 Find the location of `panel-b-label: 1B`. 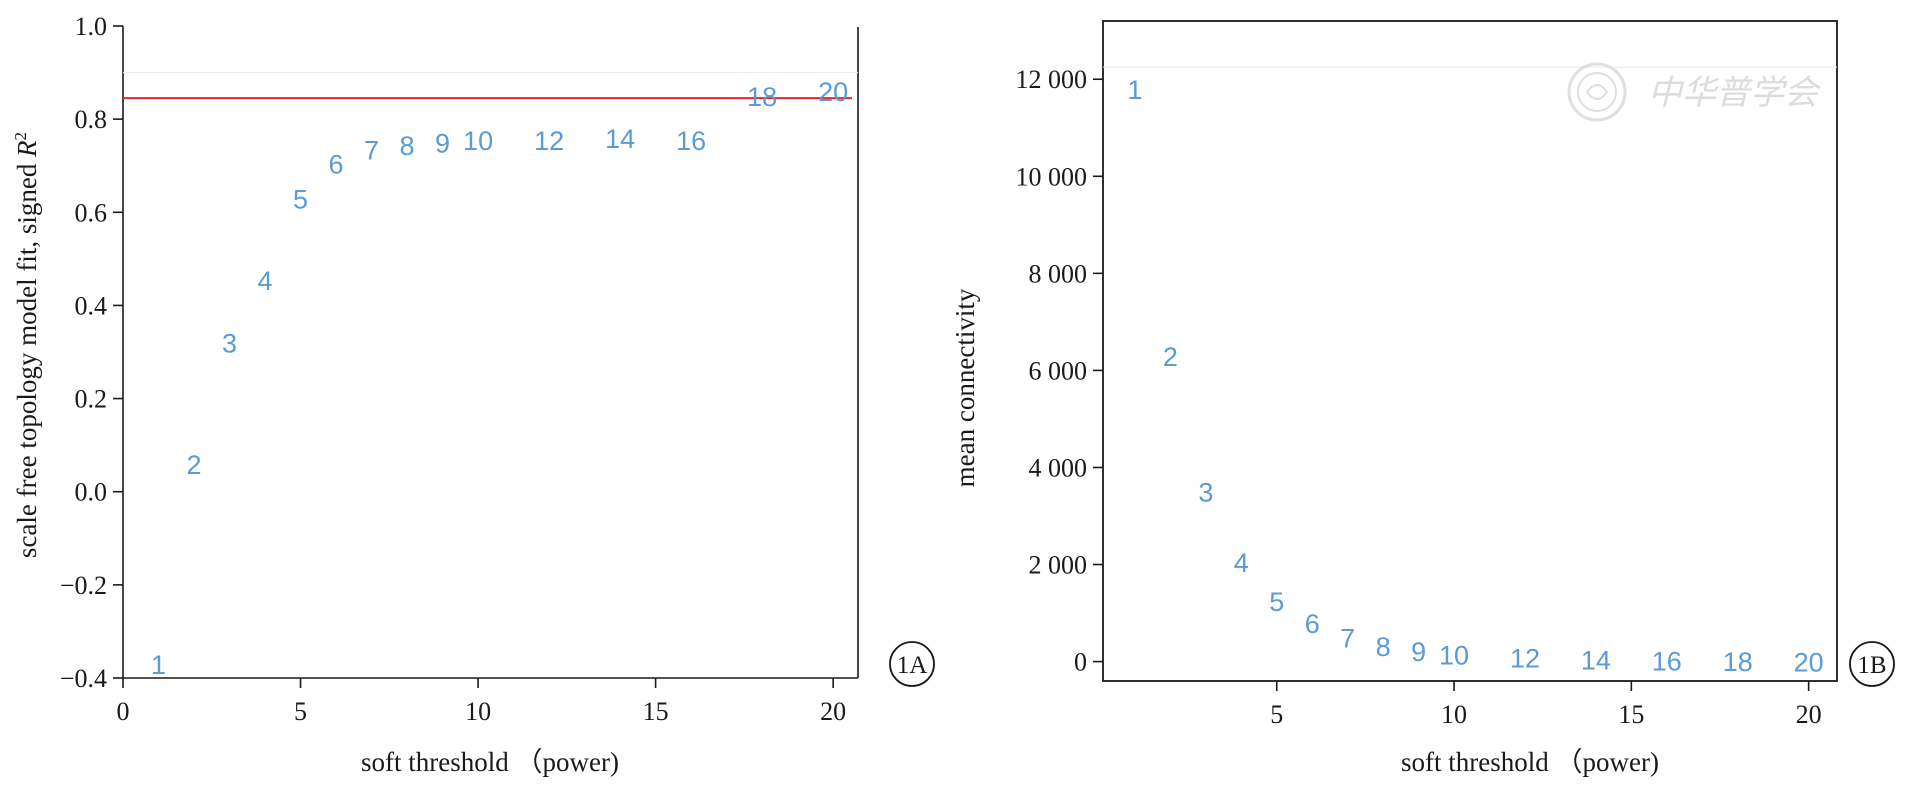

panel-b-label: 1B is located at coordinates (1871, 665).